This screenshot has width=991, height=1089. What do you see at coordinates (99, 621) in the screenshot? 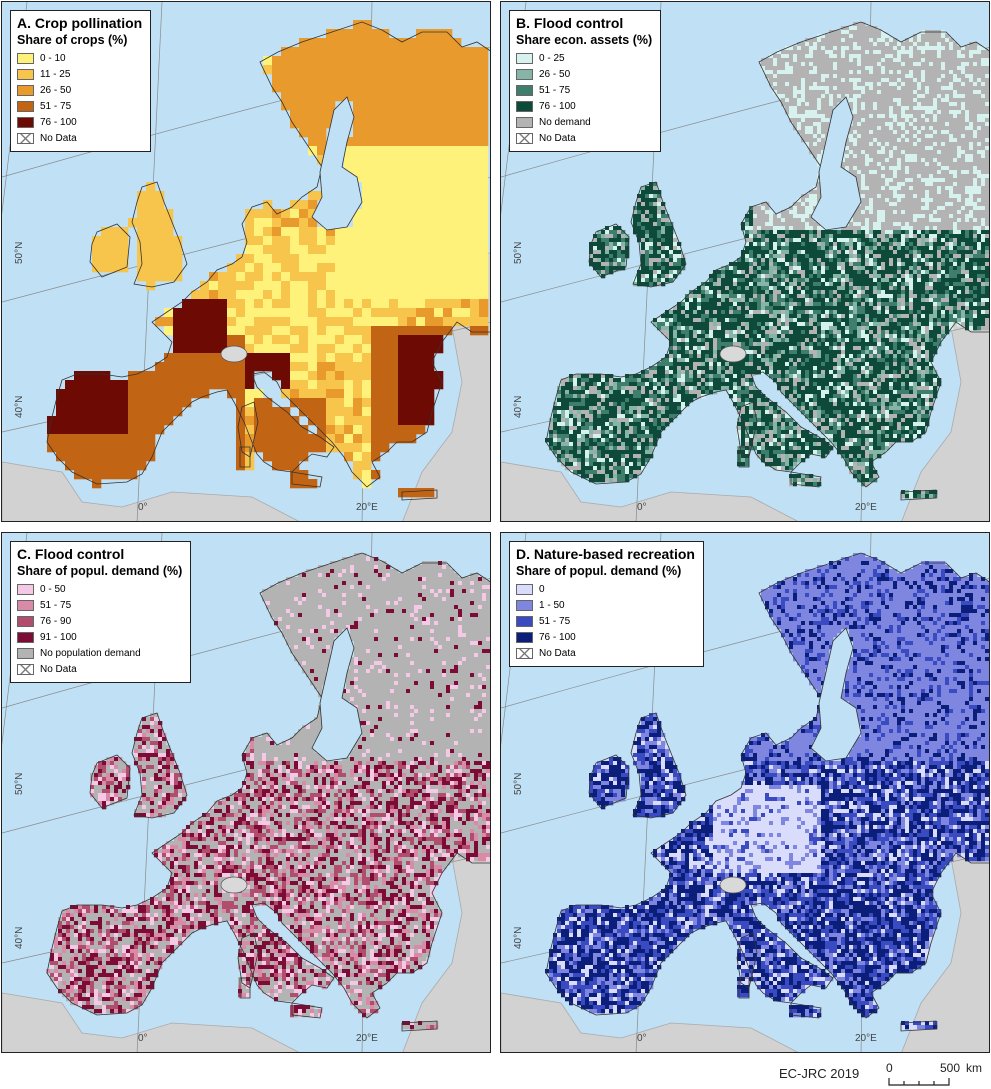
I see `legend-item: 76 - 90` at bounding box center [99, 621].